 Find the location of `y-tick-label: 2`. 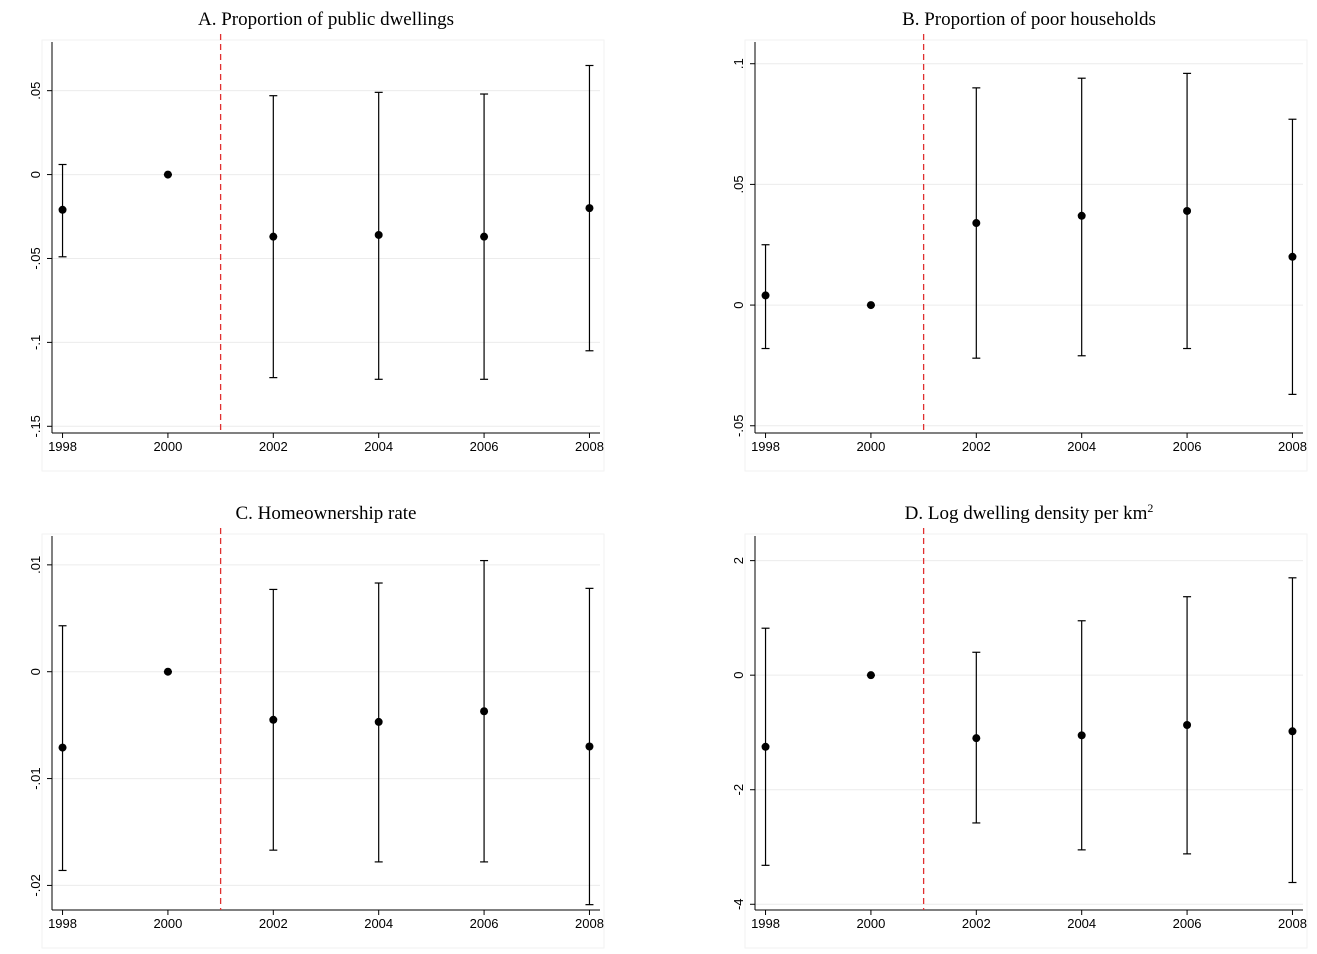

y-tick-label: 2 is located at coordinates (738, 560).